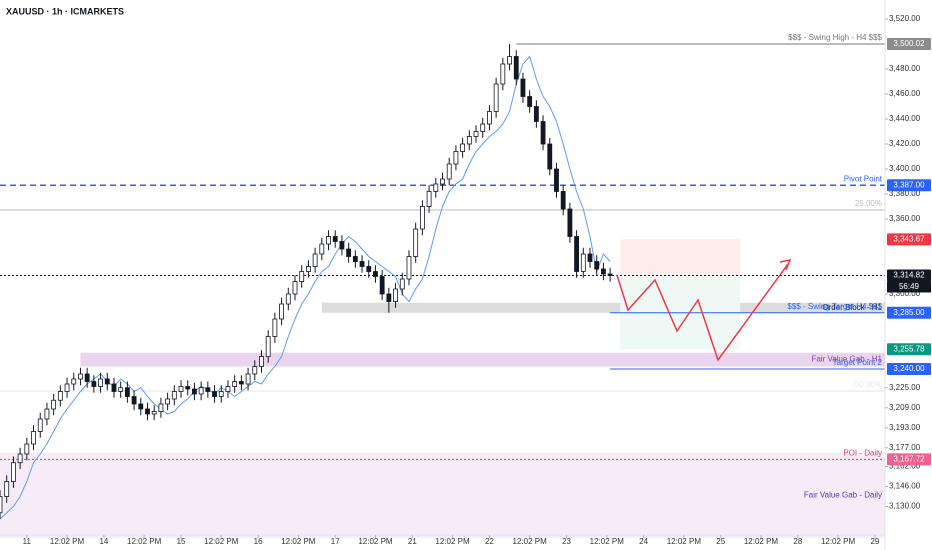 The width and height of the screenshot is (932, 550). What do you see at coordinates (874, 541) in the screenshot?
I see `x-tick-label: 29` at bounding box center [874, 541].